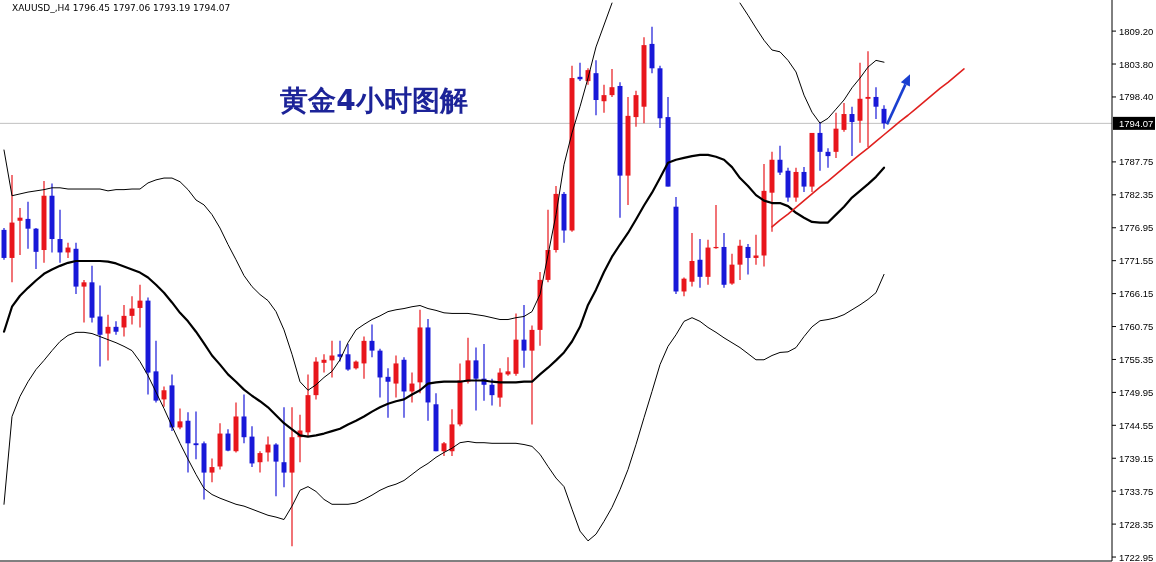 The height and width of the screenshot is (562, 1156). Describe the element at coordinates (121, 8) in the screenshot. I see `annotation: XAUUSD_,H4 1796.45 1797.06 1793.19 1794.07` at that location.